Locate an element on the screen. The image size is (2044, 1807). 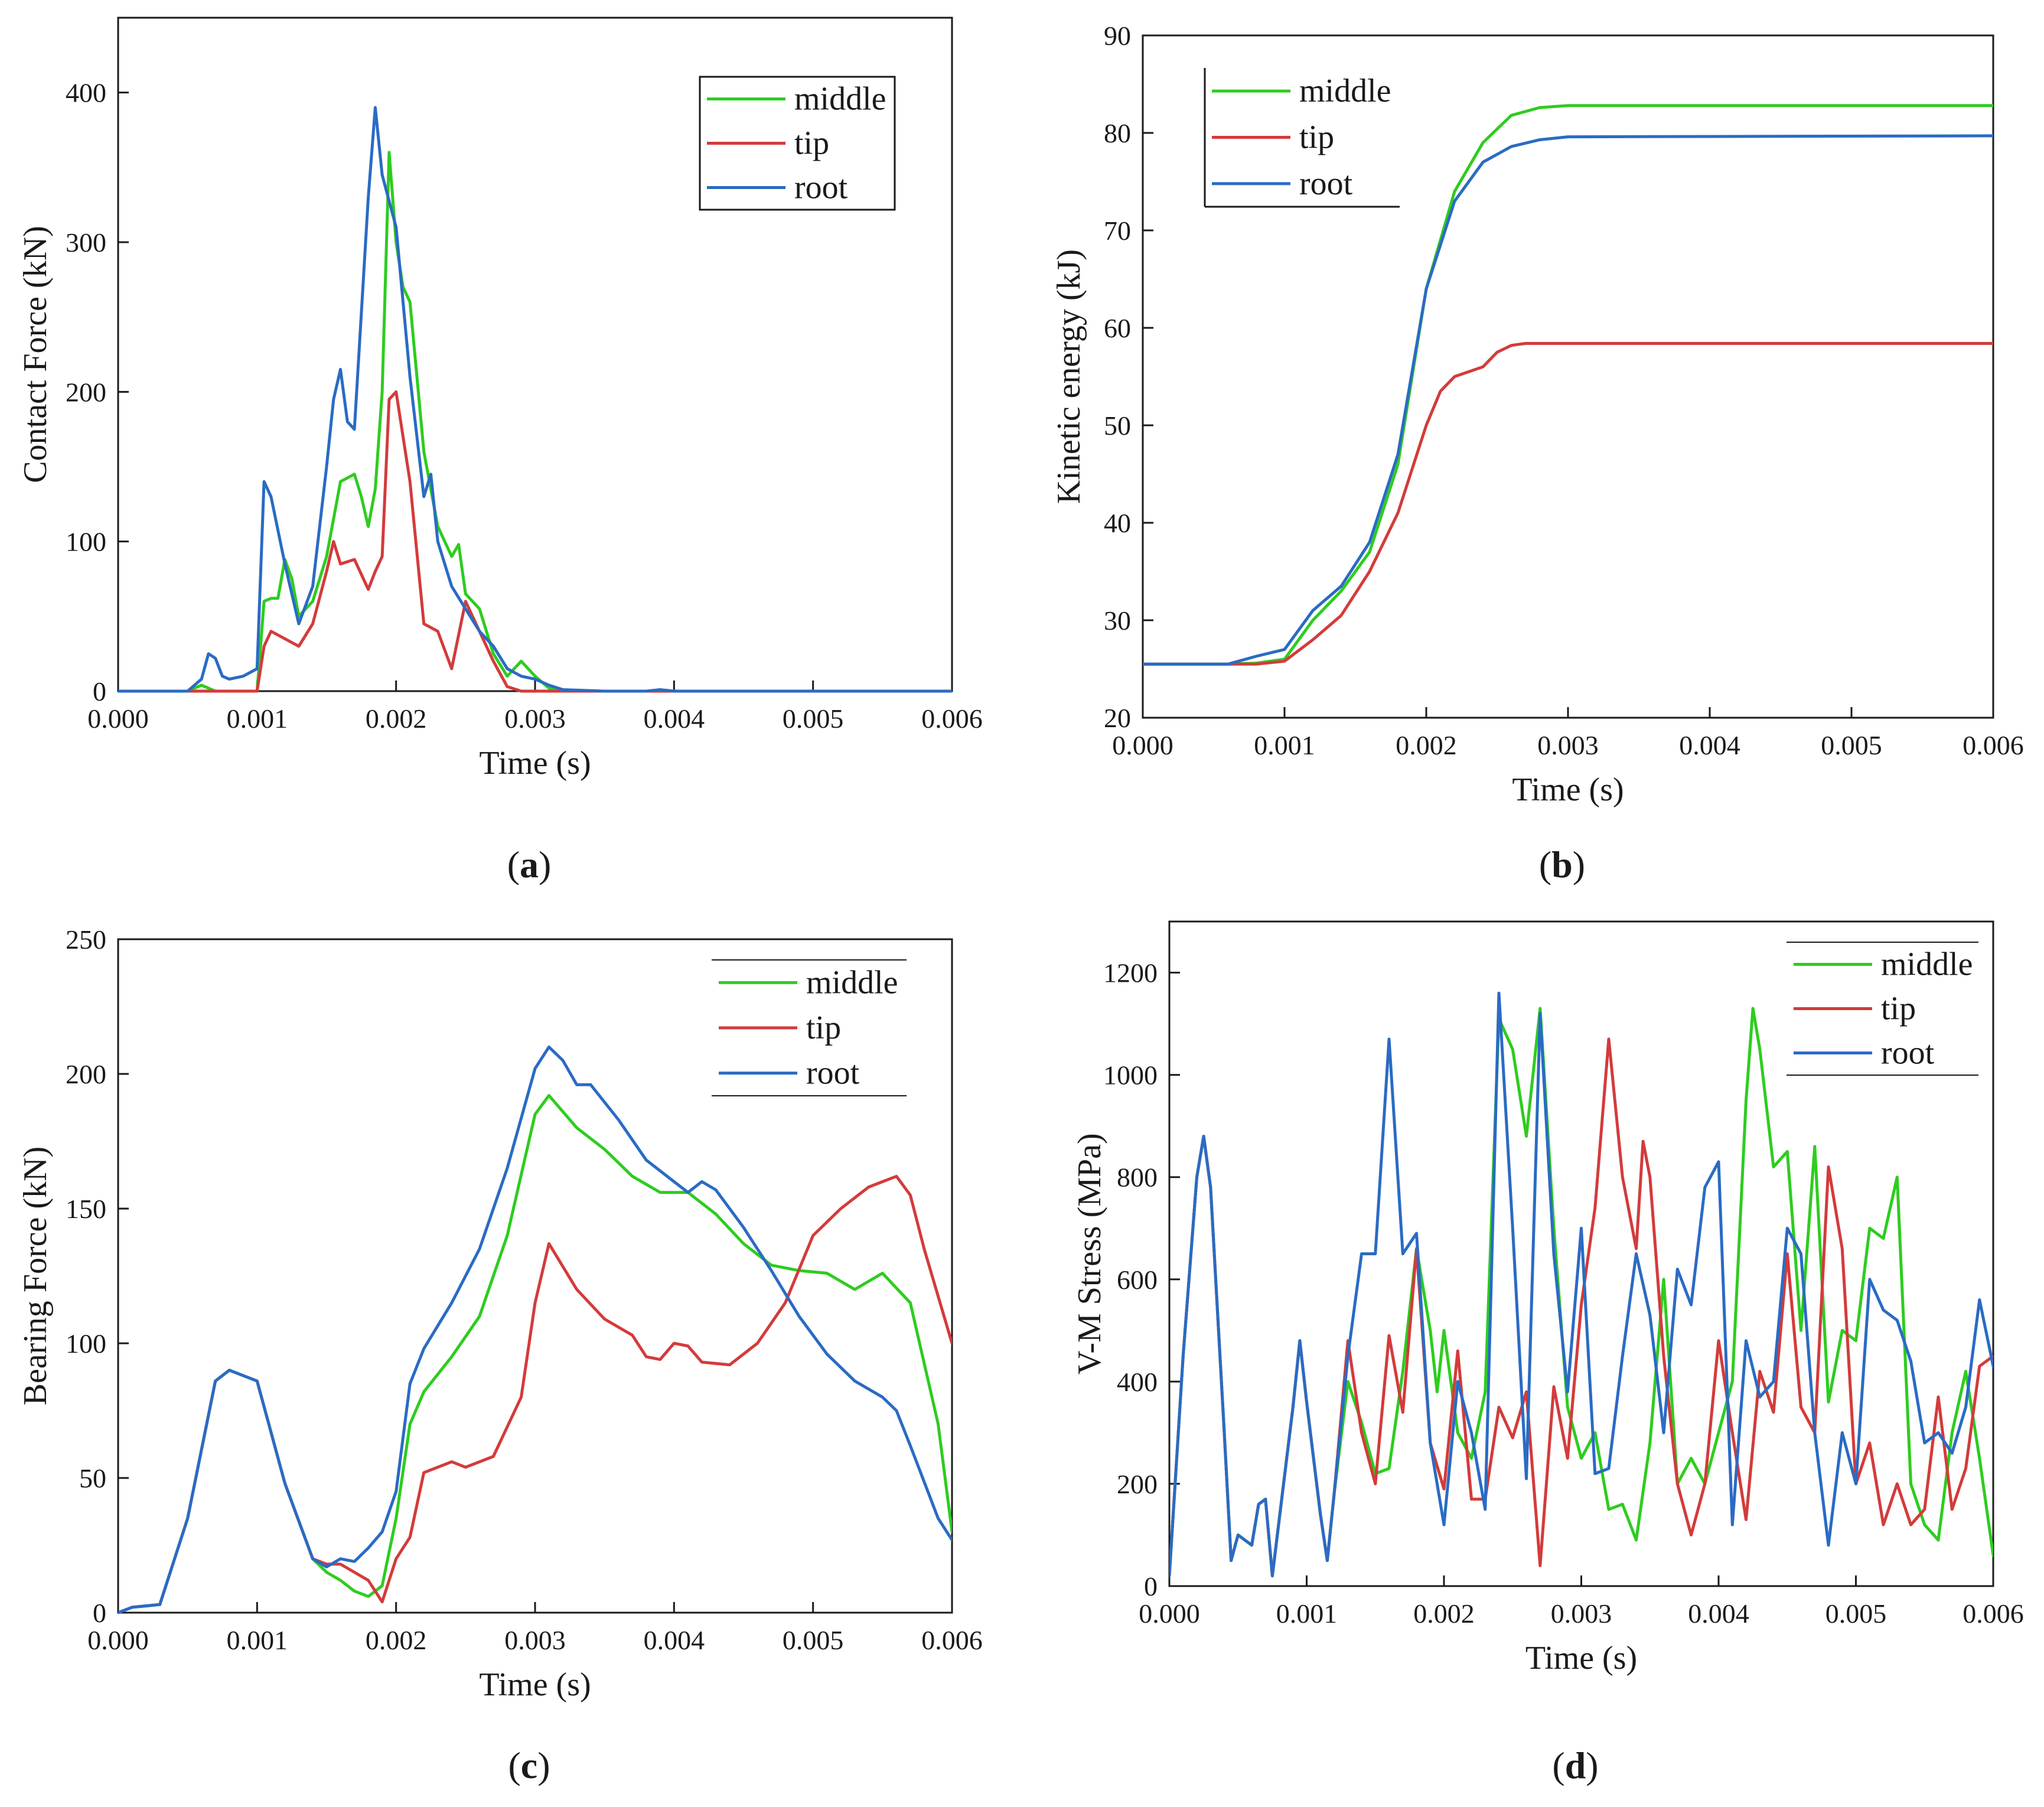
y-tick-label: 80 is located at coordinates (1117, 133).